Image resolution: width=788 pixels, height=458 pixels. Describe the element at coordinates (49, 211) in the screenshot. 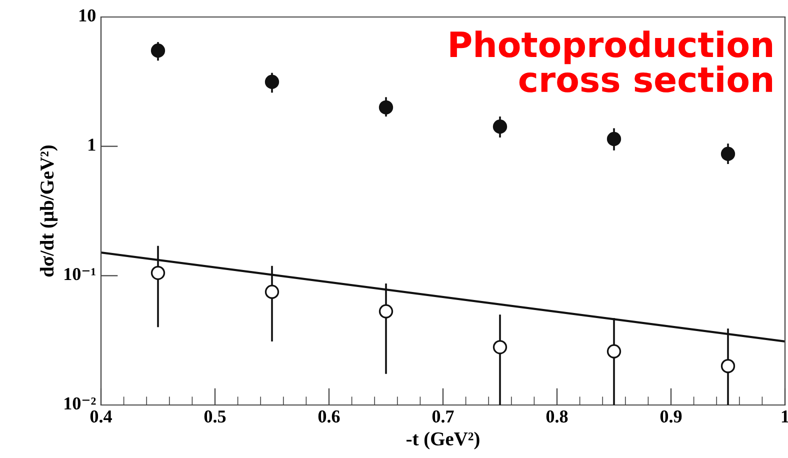

I see `y-axis-title: dσ/dt (μb/GeV²)` at that location.